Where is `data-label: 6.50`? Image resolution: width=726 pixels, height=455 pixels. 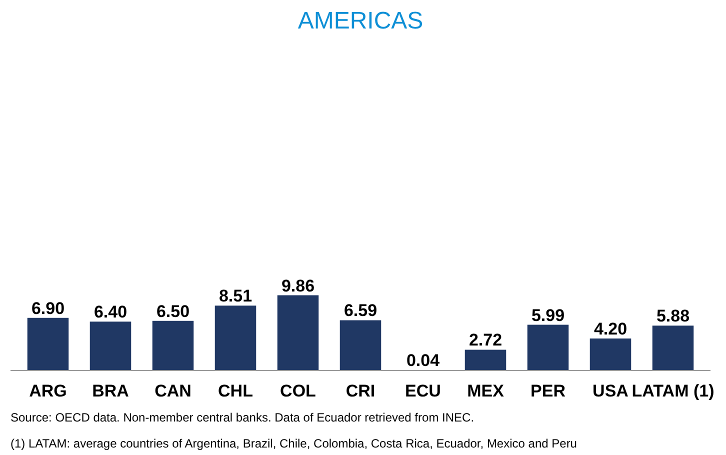
data-label: 6.50 is located at coordinates (173, 311).